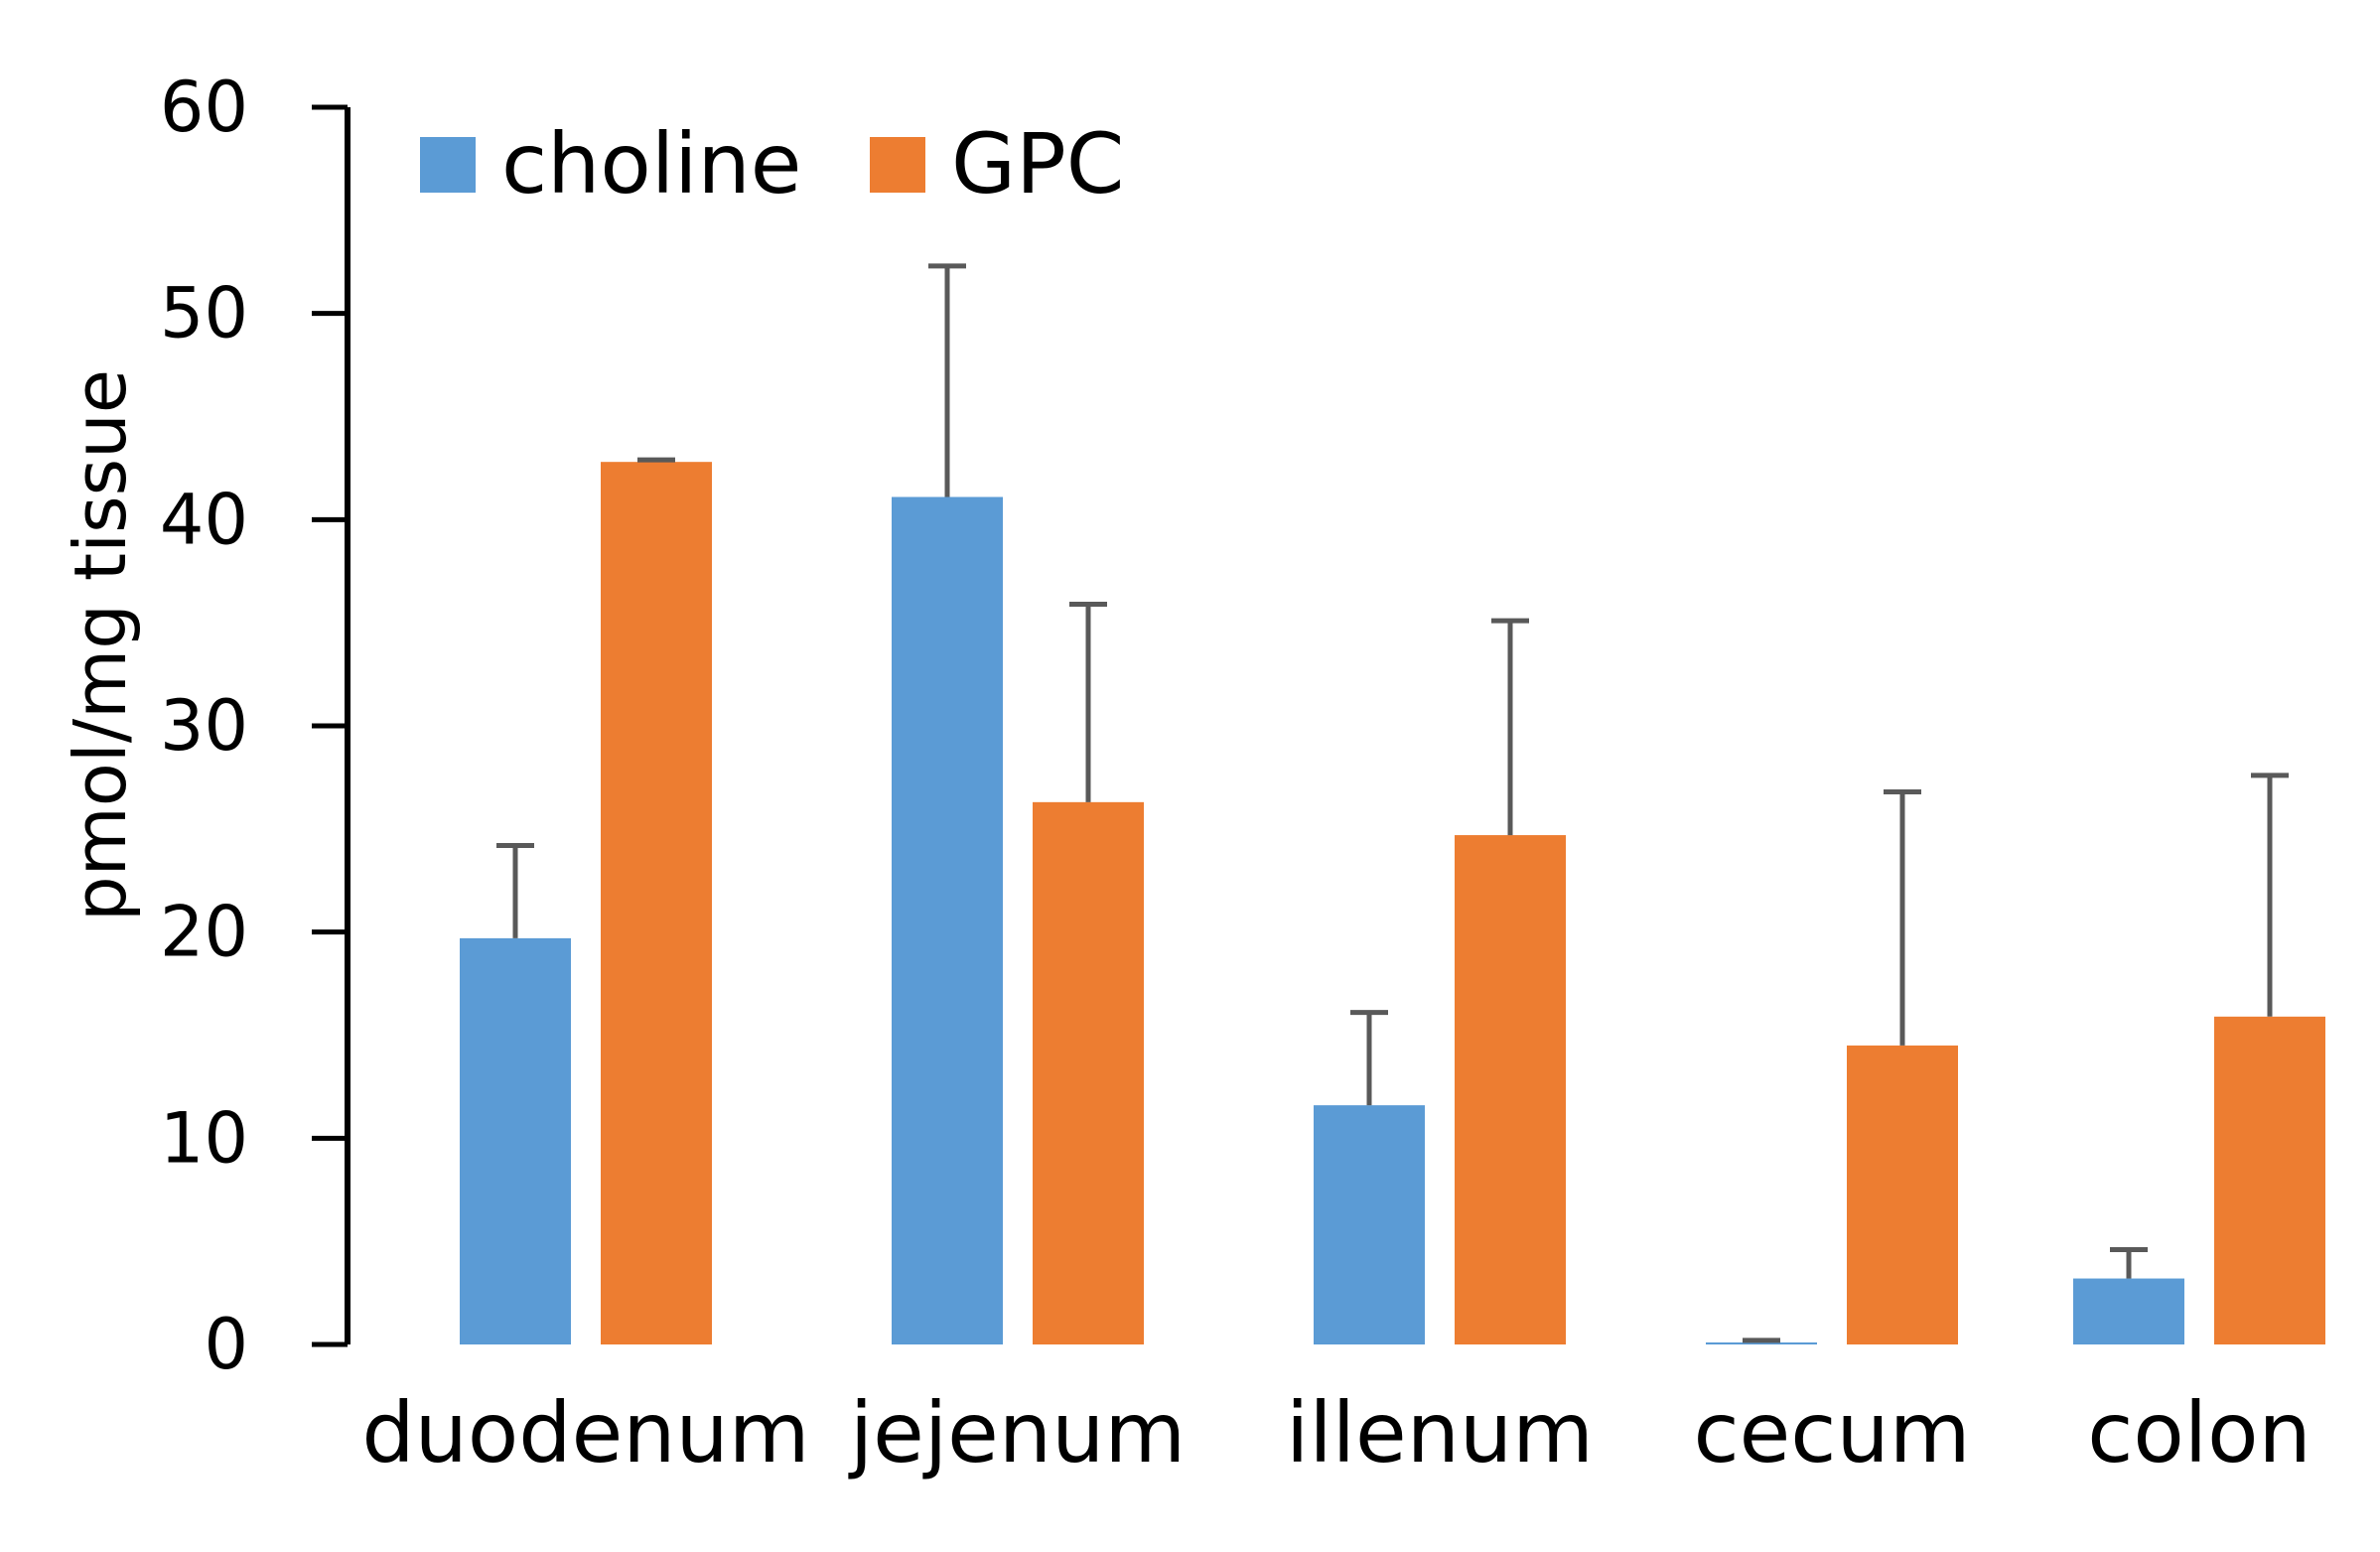 This screenshot has width=2380, height=1552. What do you see at coordinates (656, 903) in the screenshot?
I see `bar-gpc-duodenum` at bounding box center [656, 903].